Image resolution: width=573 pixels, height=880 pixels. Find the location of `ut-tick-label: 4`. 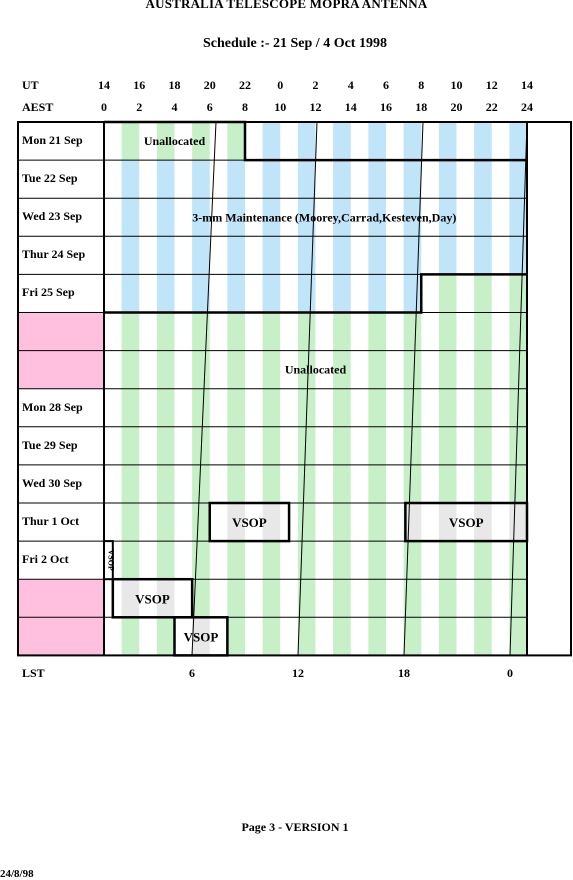

ut-tick-label: 4 is located at coordinates (350, 85).